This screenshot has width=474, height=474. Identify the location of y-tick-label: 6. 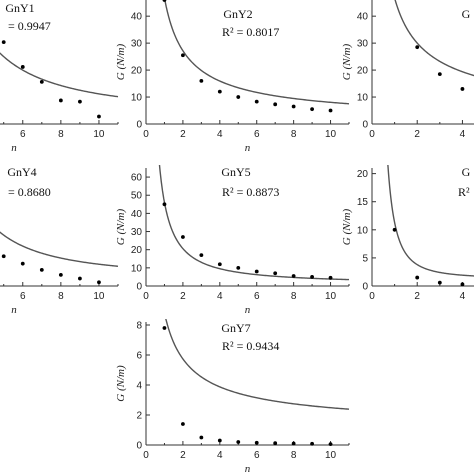
(139, 356).